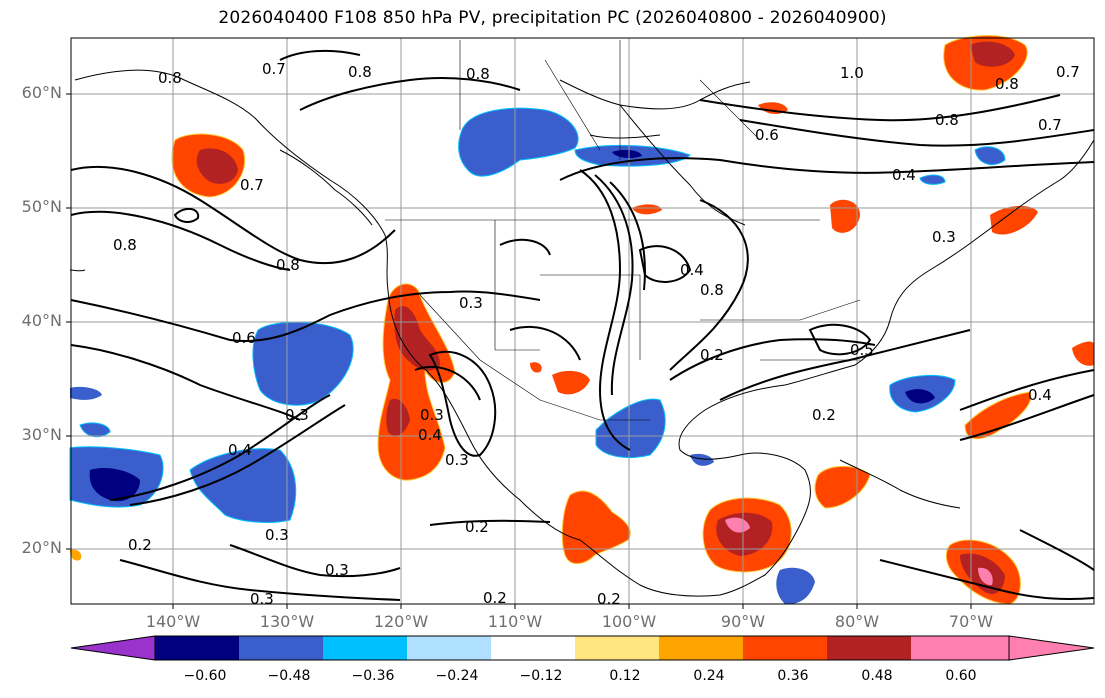 This screenshot has height=698, width=1105. What do you see at coordinates (173, 621) in the screenshot?
I see `lon-label: 140°W` at bounding box center [173, 621].